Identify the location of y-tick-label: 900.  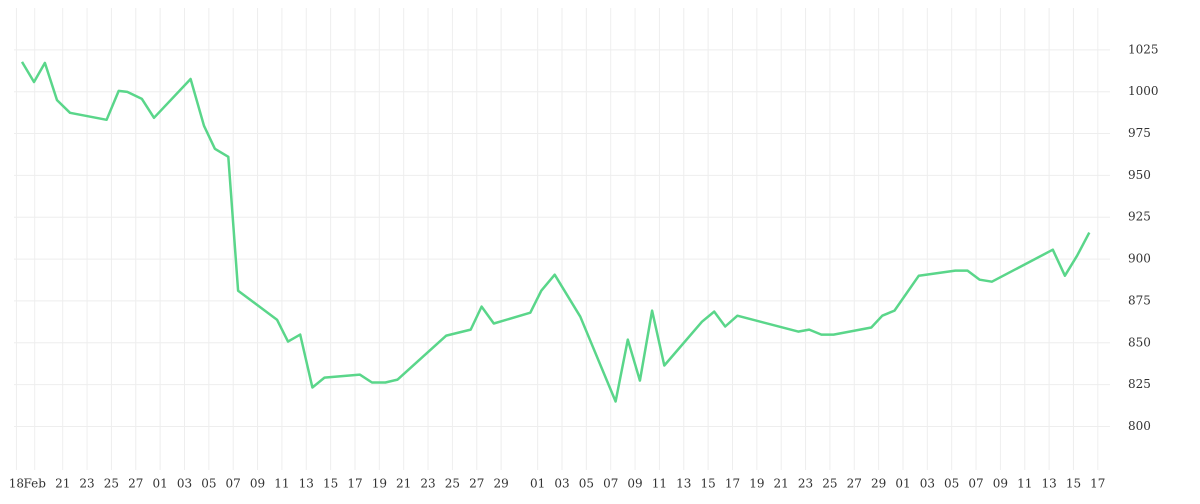
(1139, 259).